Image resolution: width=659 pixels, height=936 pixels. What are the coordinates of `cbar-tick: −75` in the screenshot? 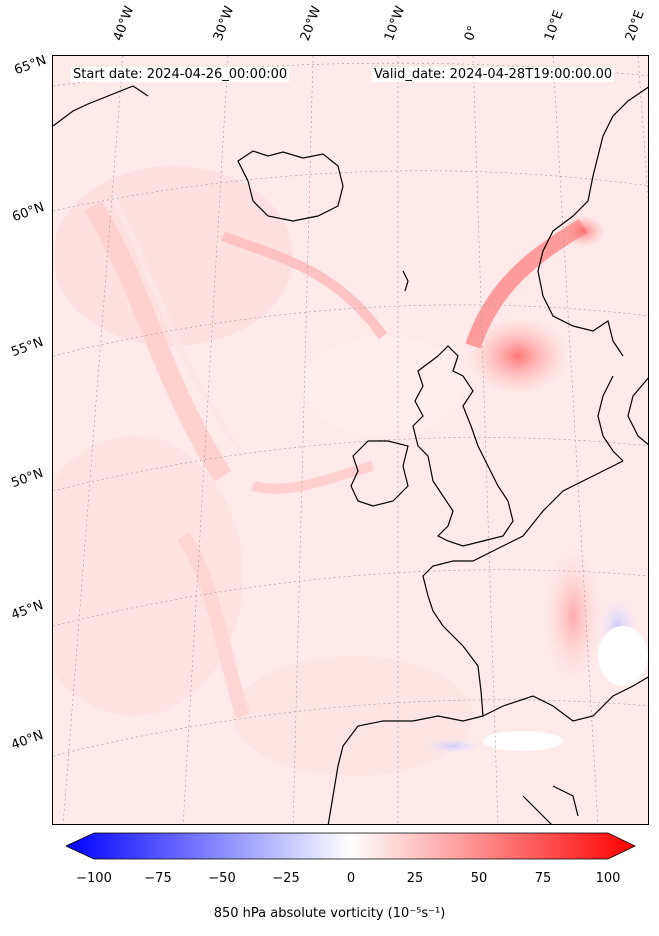 It's located at (158, 878).